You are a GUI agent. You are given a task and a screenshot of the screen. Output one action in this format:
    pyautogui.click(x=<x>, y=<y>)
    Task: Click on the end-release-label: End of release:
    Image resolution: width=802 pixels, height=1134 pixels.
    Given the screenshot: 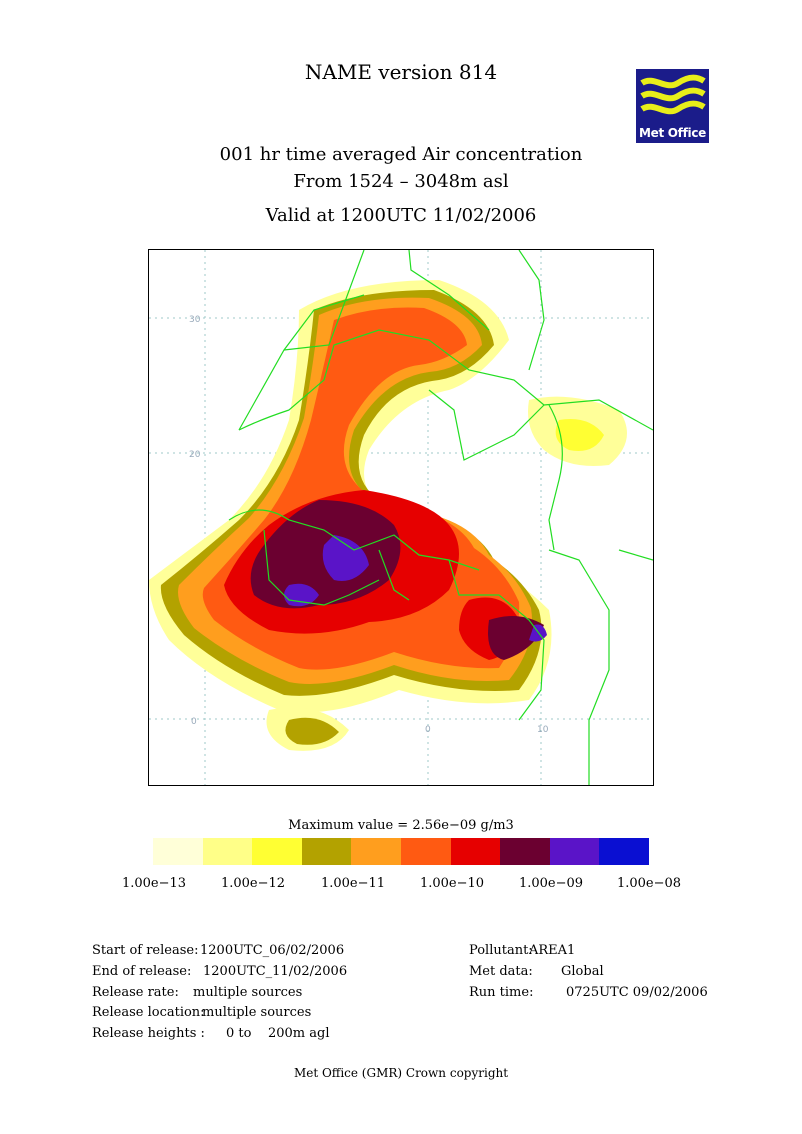 What is the action you would take?
    pyautogui.click(x=142, y=971)
    